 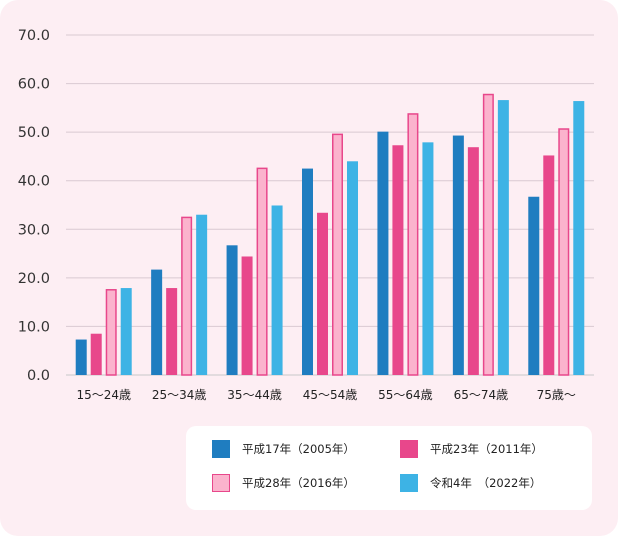 I want to click on y-tick-label: 50.0, so click(x=34, y=133).